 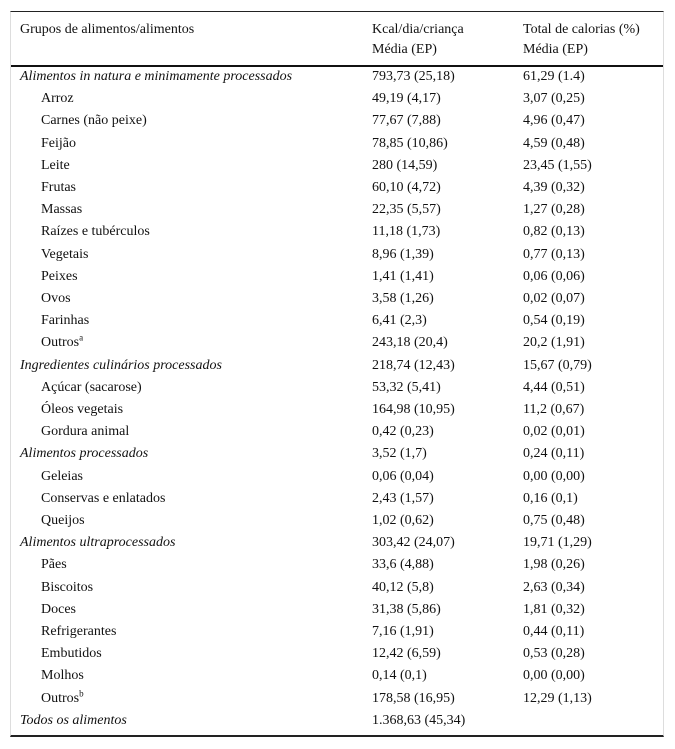 I want to click on kcal-value: 0,06 (0,04), so click(x=403, y=476).